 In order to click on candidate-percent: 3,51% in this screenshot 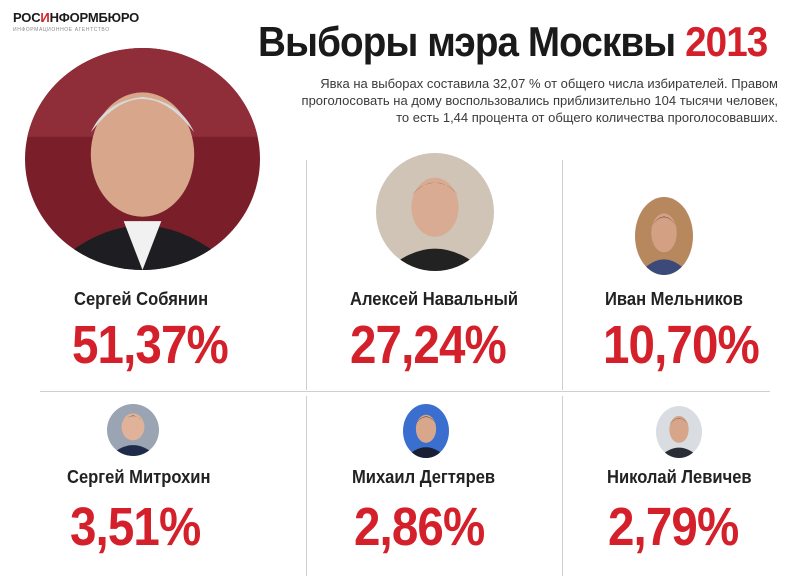, I will do `click(135, 527)`.